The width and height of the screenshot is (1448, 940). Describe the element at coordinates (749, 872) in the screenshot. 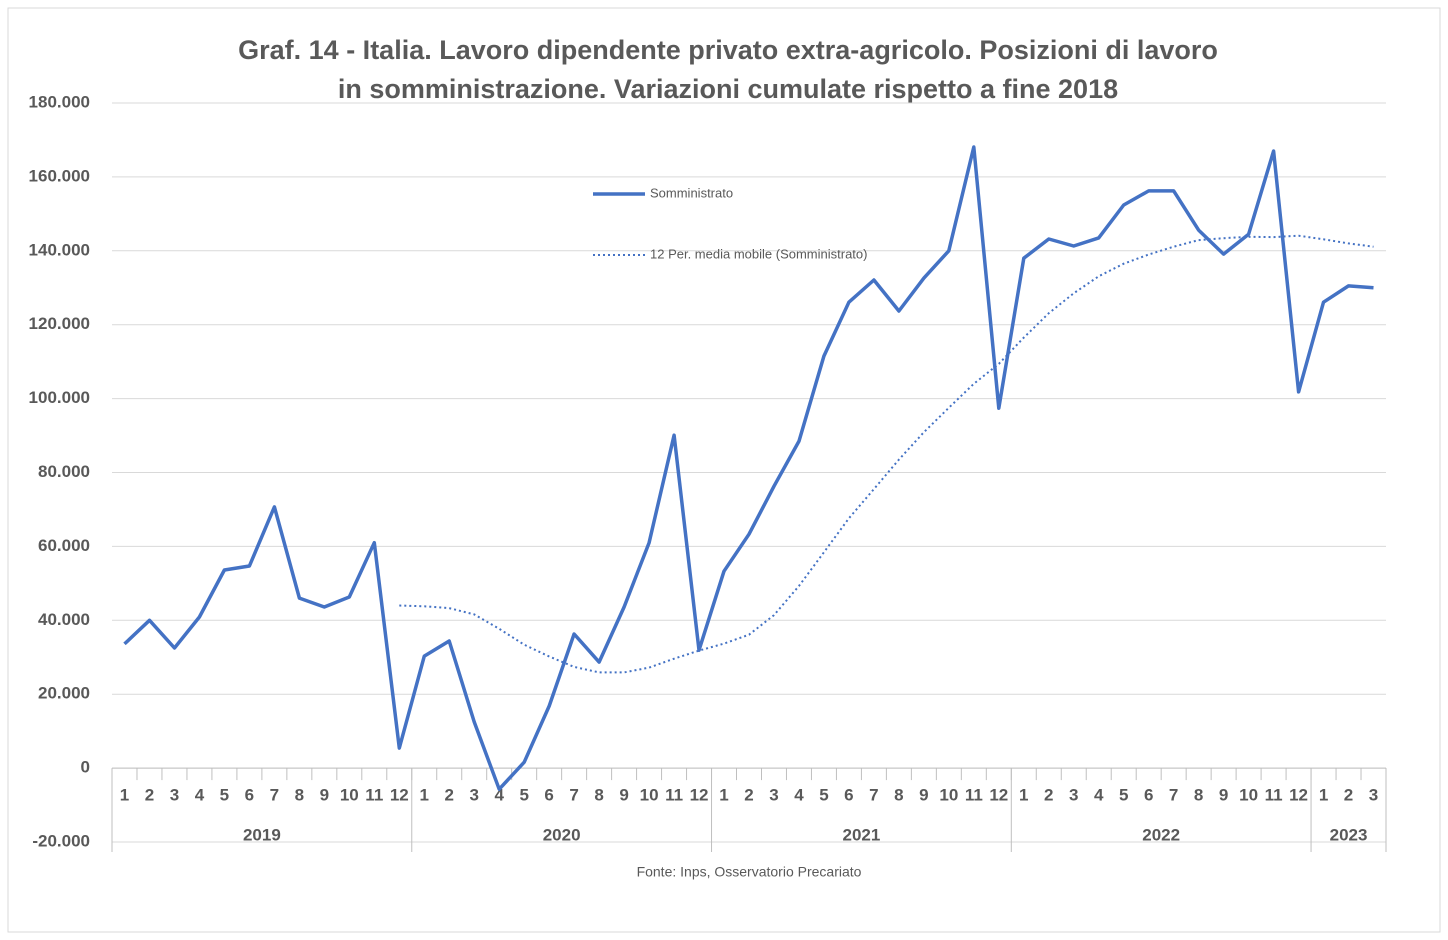

I see `source-note: Fonte: Inps, Osservatorio Precariato` at that location.